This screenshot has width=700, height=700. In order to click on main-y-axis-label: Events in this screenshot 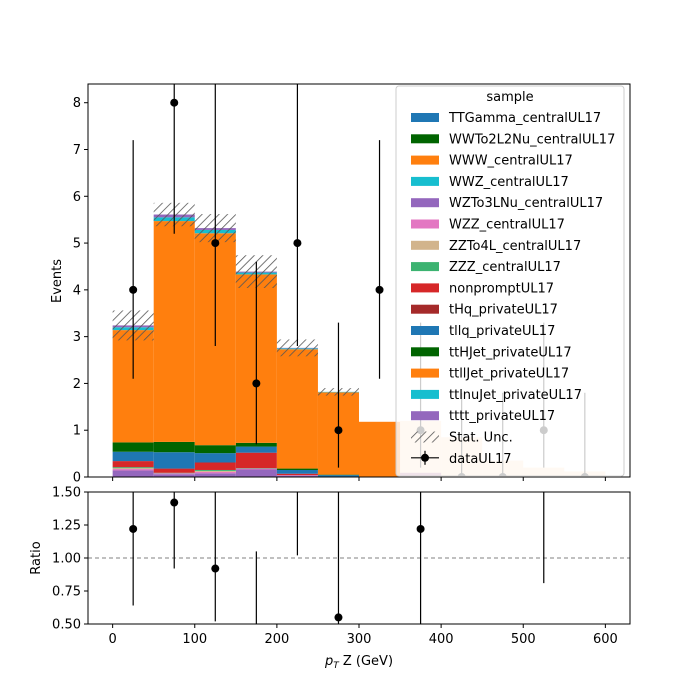, I will do `click(57, 281)`.